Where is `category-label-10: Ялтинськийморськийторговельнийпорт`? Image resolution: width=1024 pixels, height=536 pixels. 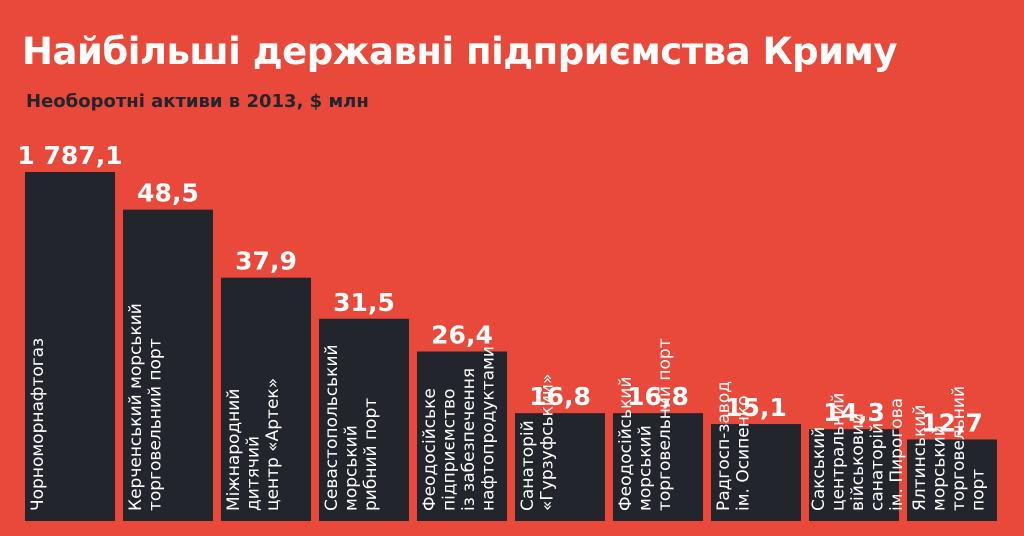
category-label-10: Ялтинськийморськийторговельнийпорт is located at coordinates (949, 448).